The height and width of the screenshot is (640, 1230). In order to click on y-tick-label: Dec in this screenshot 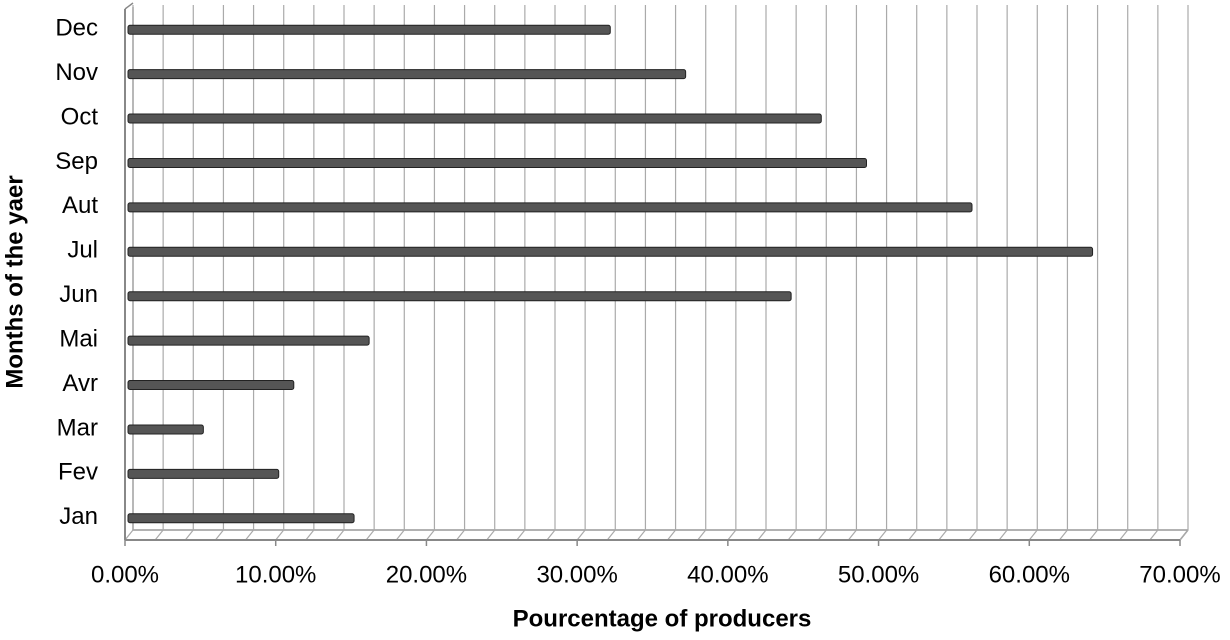, I will do `click(76, 28)`.